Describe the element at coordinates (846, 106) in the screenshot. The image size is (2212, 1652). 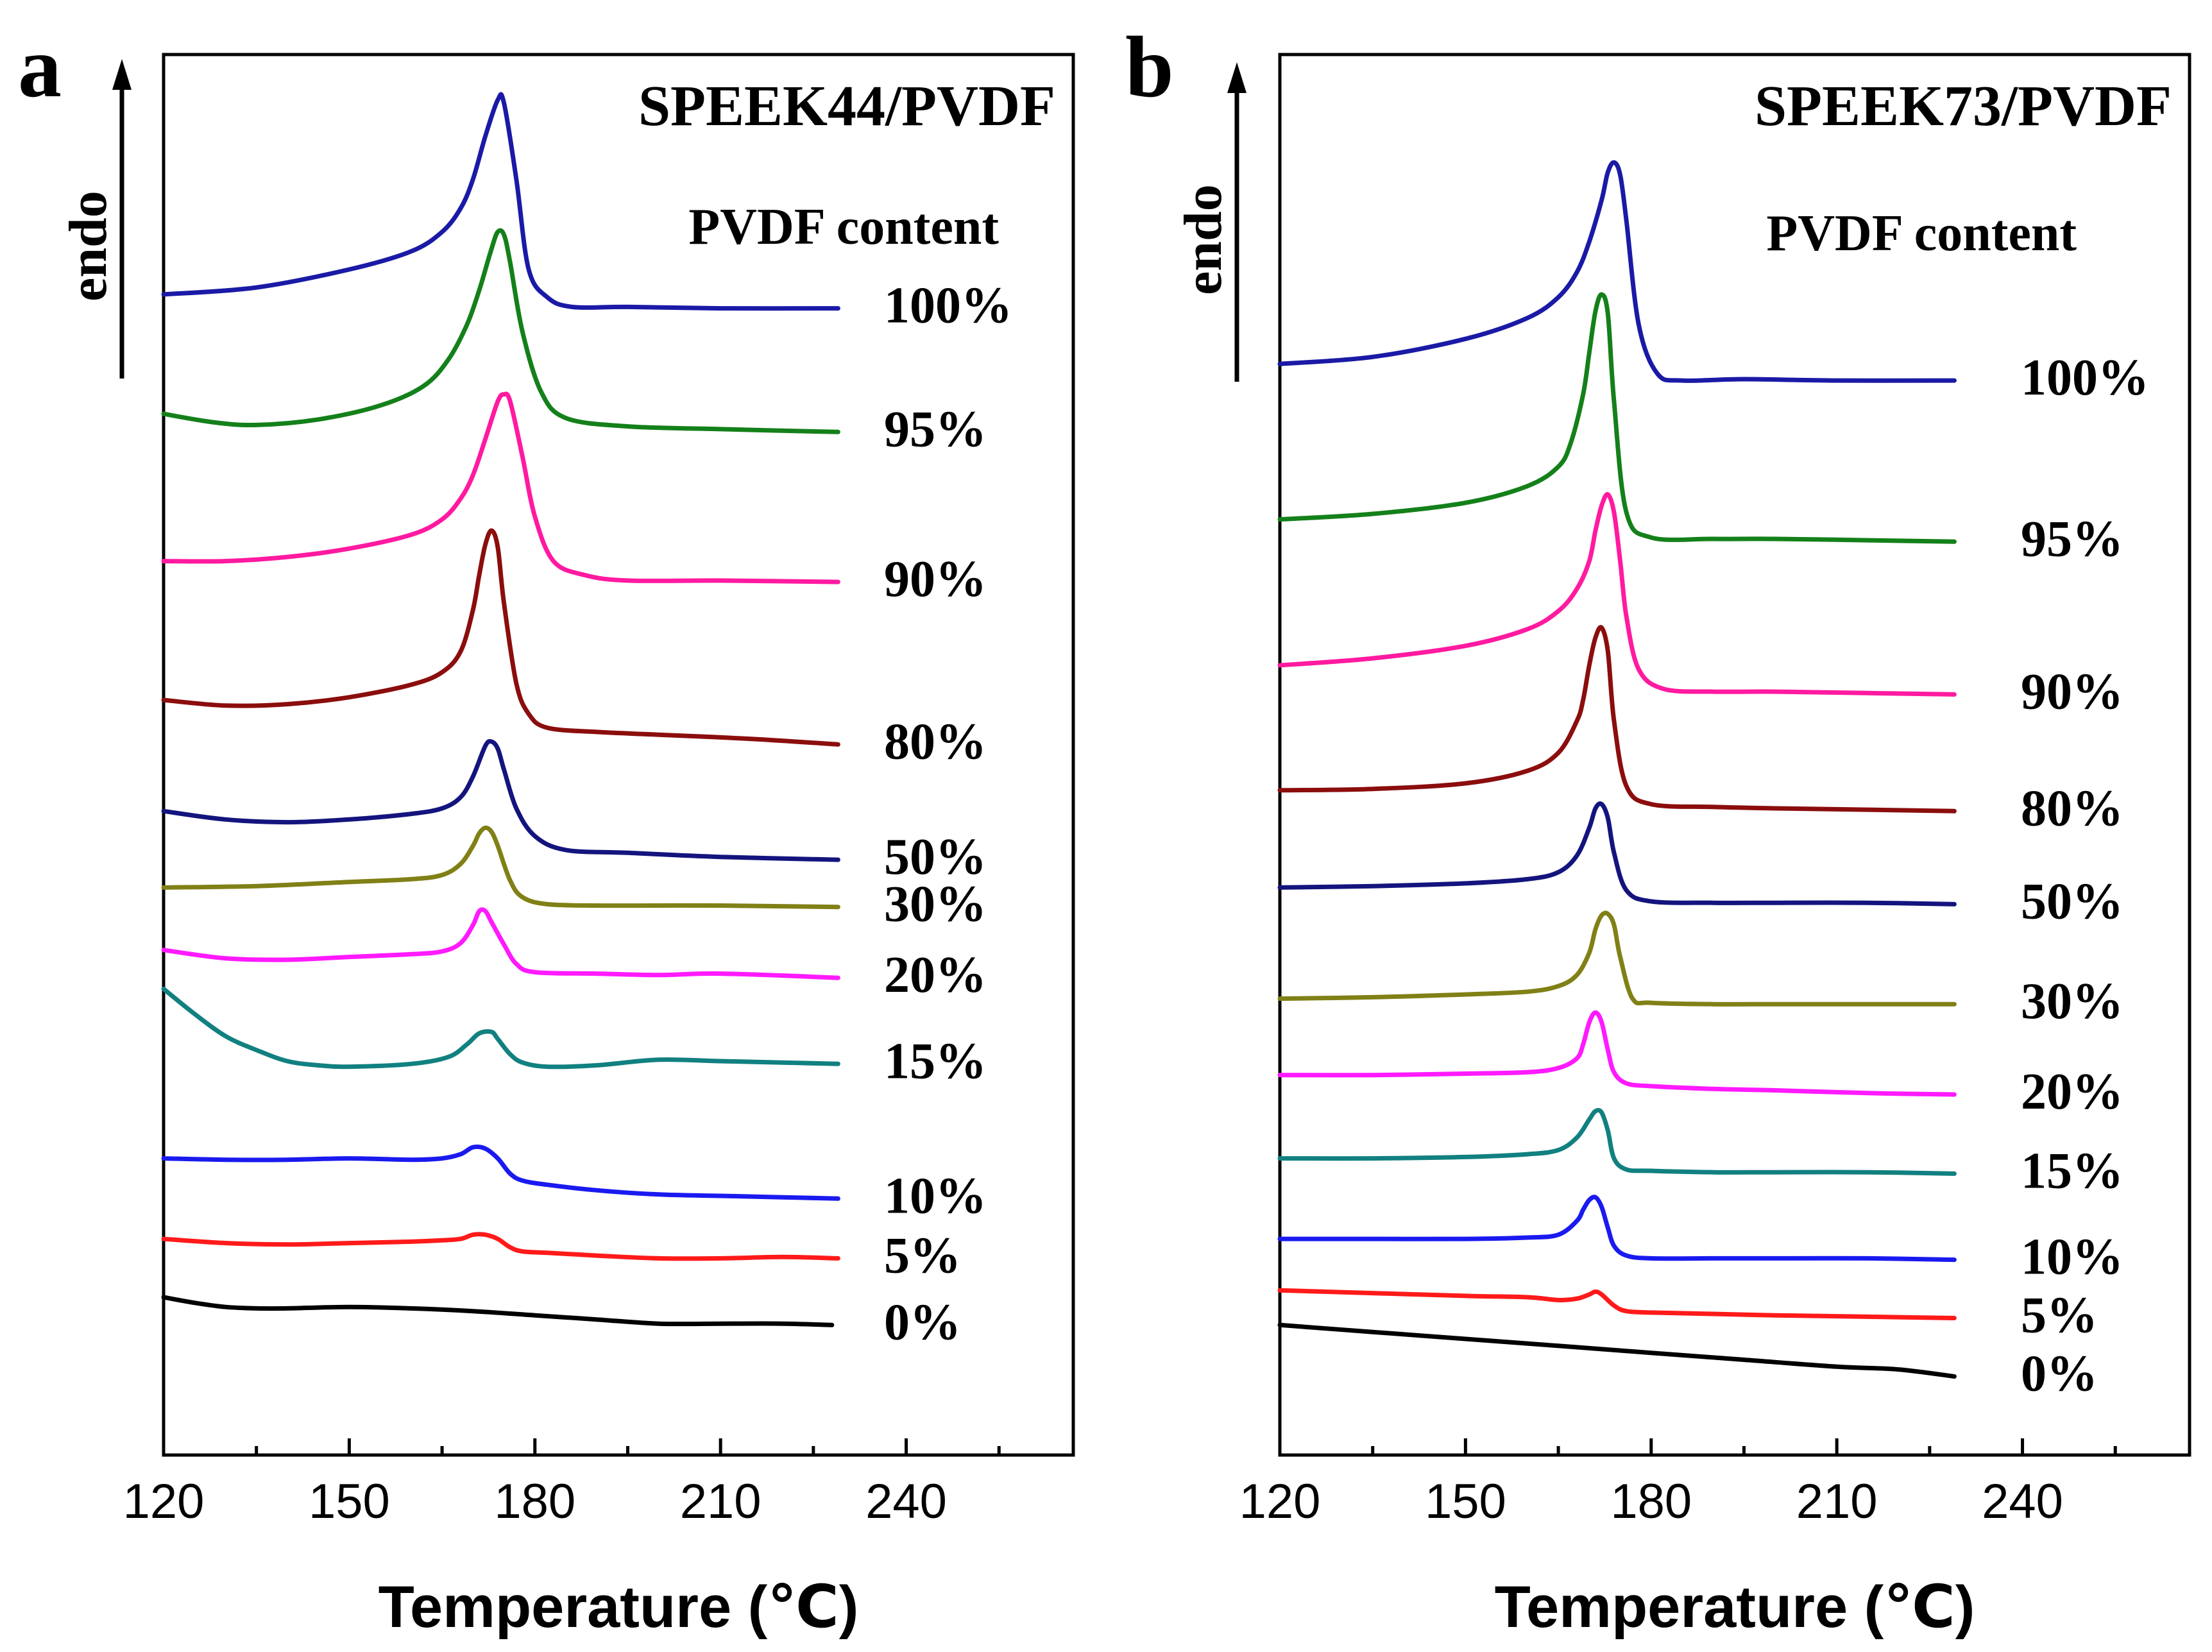
I see `chart-title-a: SPEEK44/PVDF` at that location.